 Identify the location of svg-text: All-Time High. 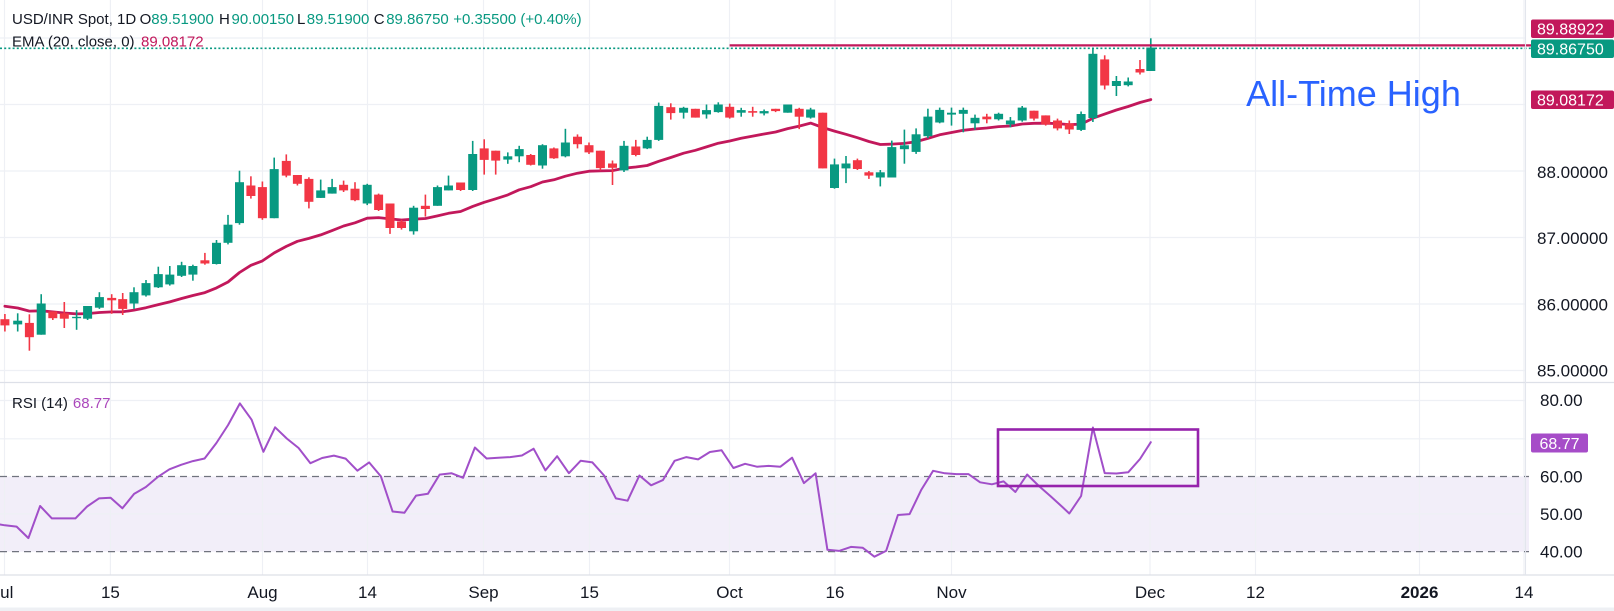
(1353, 93).